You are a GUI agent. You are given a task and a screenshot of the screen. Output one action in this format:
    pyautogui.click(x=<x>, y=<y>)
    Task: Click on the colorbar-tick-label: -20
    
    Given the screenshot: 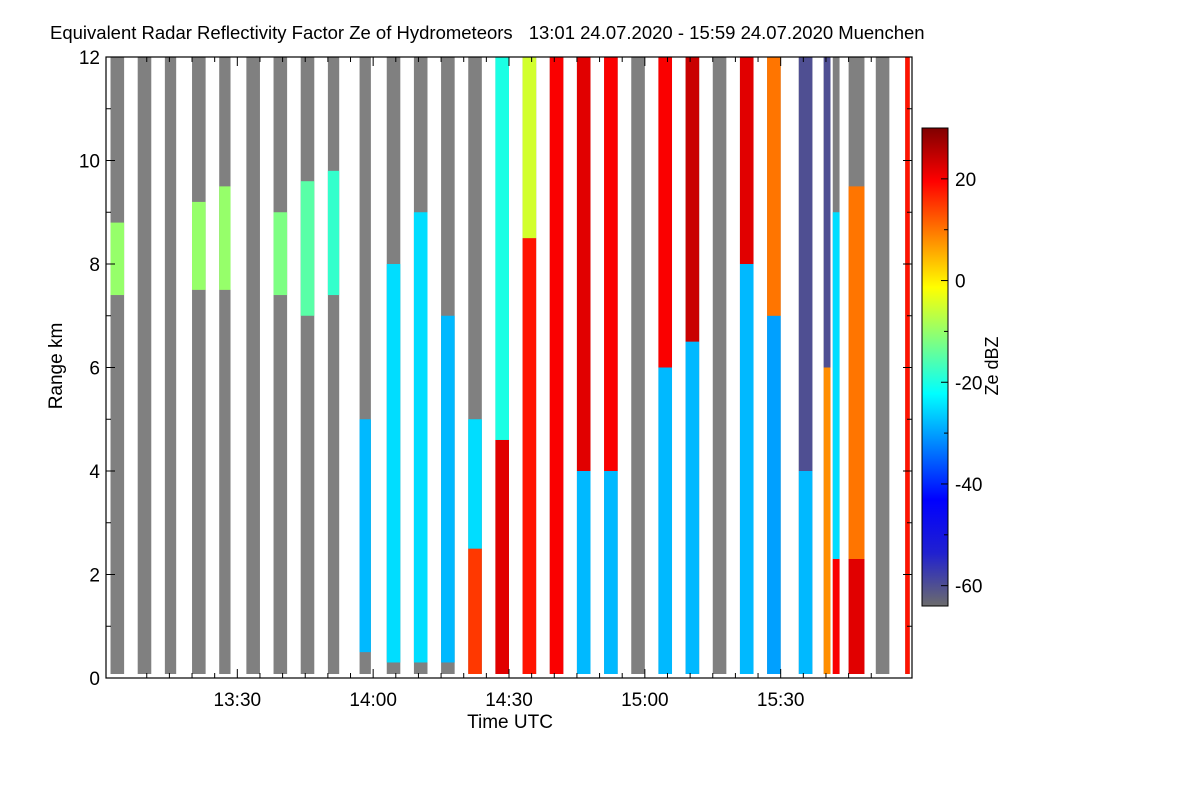 What is the action you would take?
    pyautogui.click(x=968, y=383)
    